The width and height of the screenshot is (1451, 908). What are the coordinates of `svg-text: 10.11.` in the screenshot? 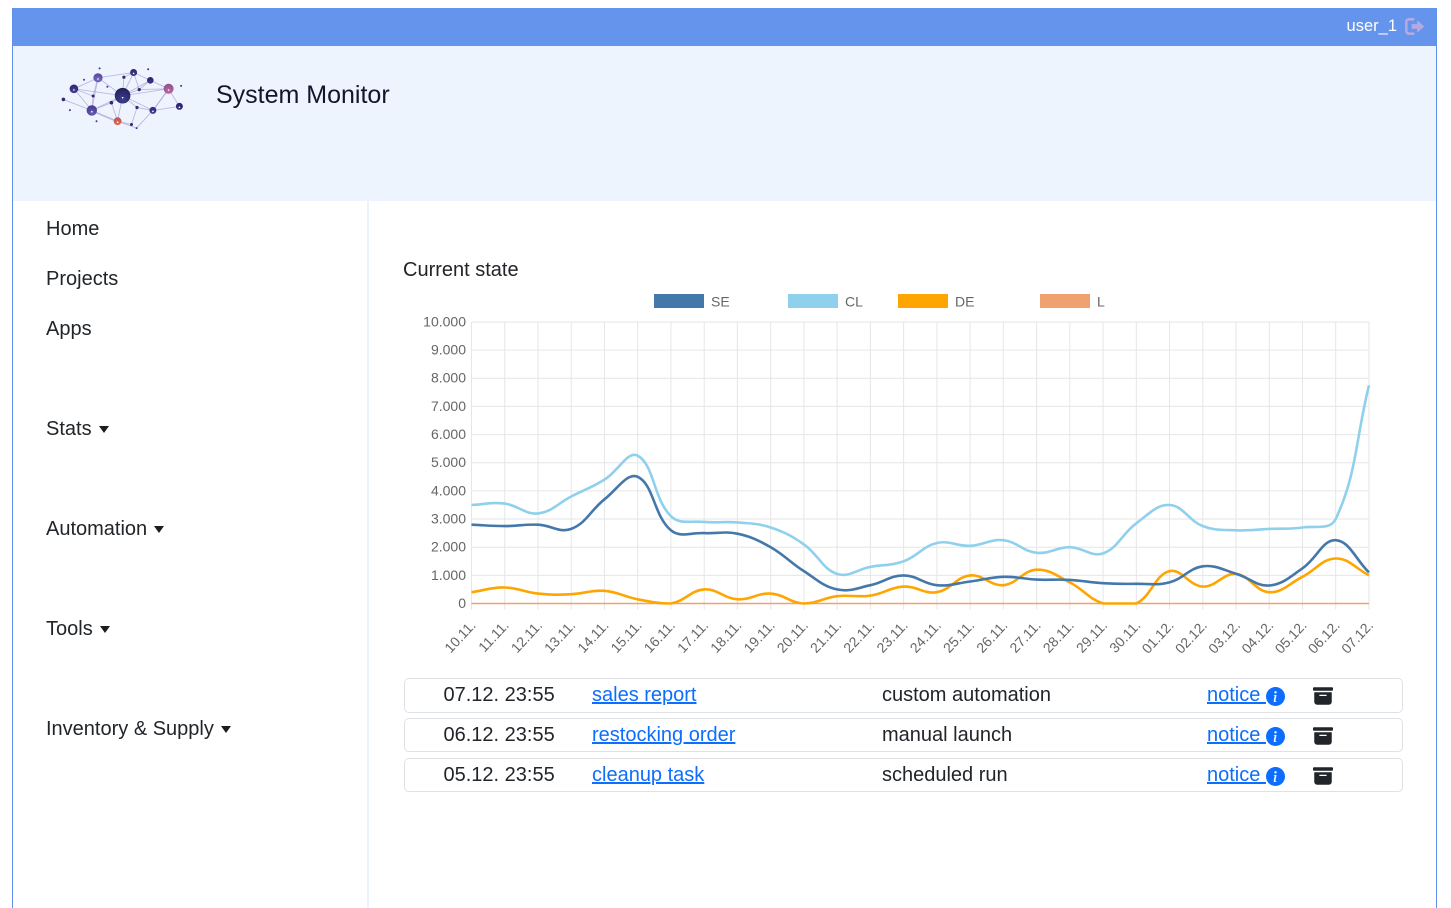 It's located at (460, 636).